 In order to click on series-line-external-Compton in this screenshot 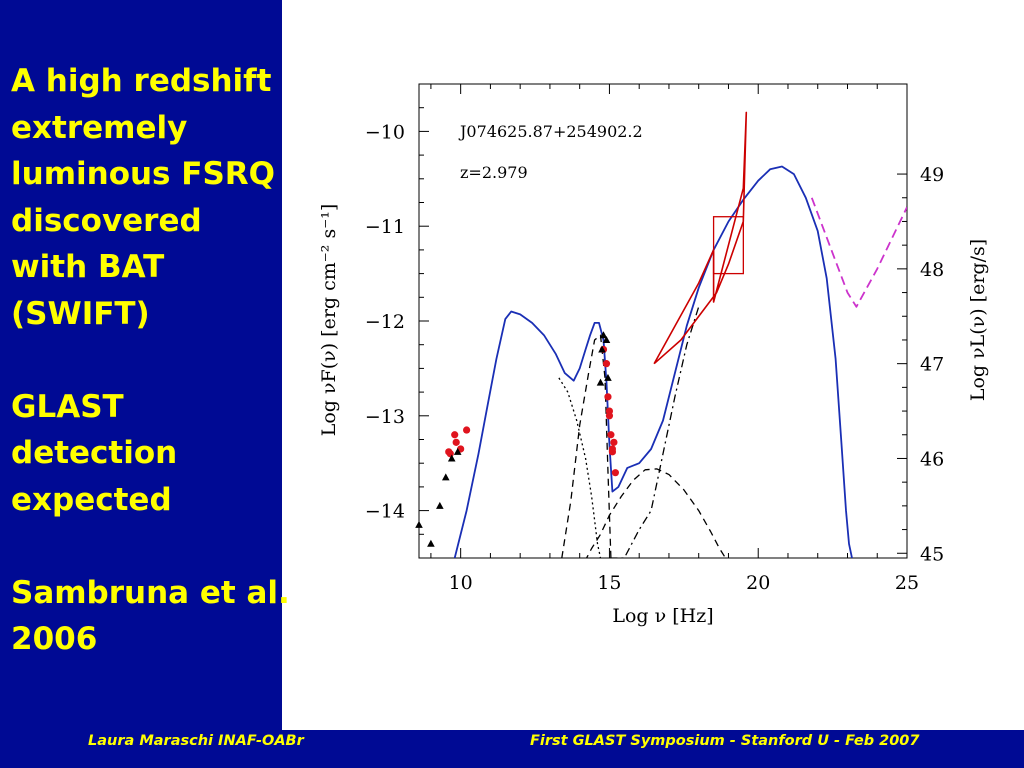, I will do `click(654, 432)`.